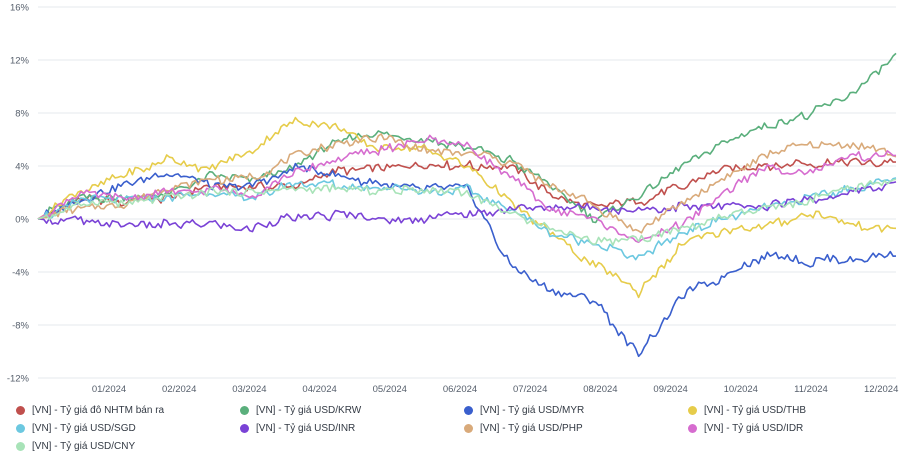 This screenshot has height=466, width=900. I want to click on legend-label: [VN] - Tỷ giá USD/CNY, so click(84, 446).